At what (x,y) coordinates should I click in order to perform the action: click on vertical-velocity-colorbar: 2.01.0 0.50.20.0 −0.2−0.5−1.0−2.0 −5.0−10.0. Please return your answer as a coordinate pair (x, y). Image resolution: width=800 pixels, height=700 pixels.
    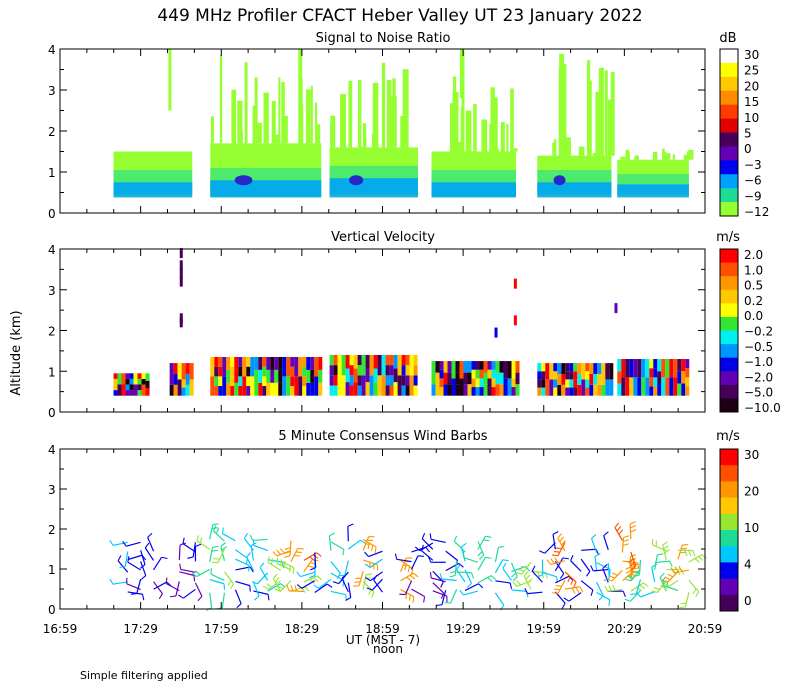
    Looking at the image, I should click on (750, 331).